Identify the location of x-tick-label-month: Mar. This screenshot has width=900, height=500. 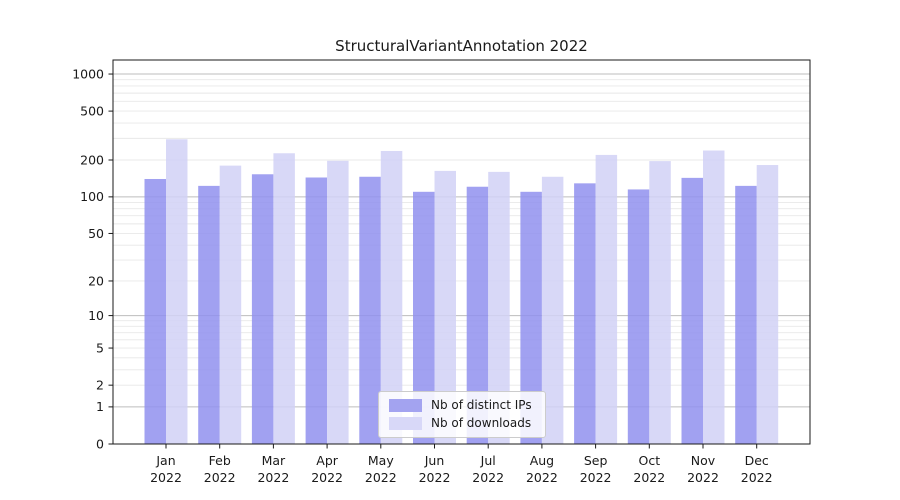
(274, 460).